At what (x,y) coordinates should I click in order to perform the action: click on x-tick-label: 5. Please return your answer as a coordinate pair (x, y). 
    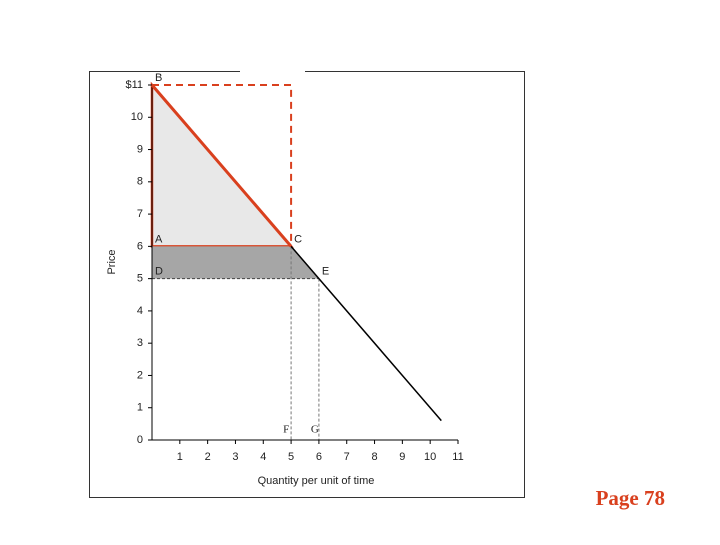
    Looking at the image, I should click on (291, 457).